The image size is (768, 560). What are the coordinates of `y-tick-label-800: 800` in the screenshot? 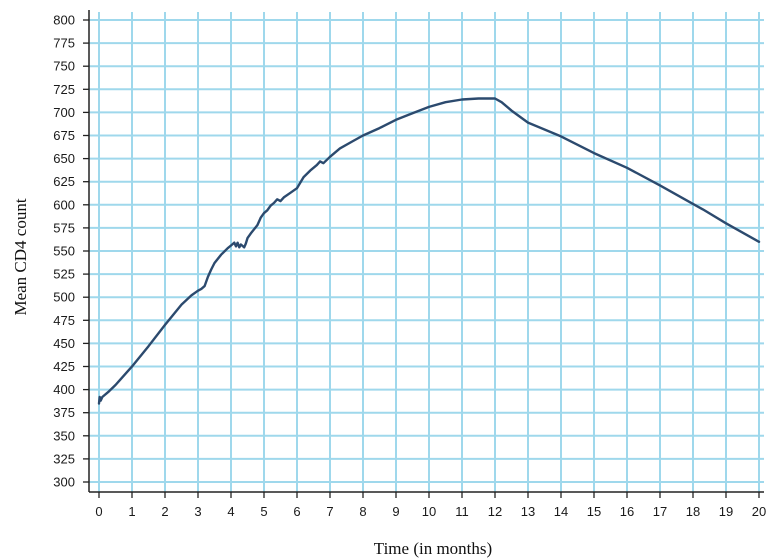 It's located at (64, 20).